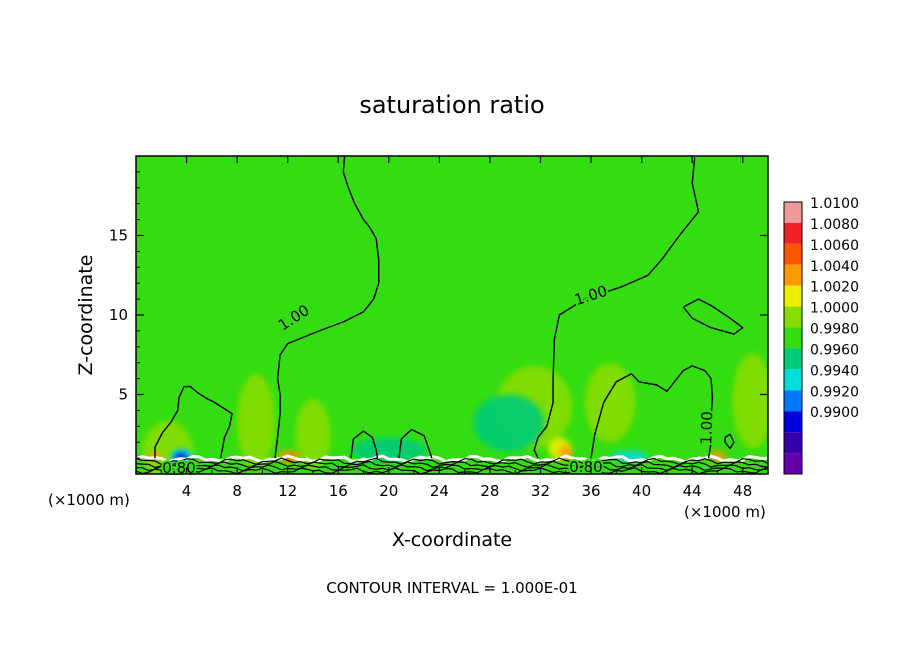 The height and width of the screenshot is (654, 904). Describe the element at coordinates (123, 395) in the screenshot. I see `y-tick-label: 5` at that location.